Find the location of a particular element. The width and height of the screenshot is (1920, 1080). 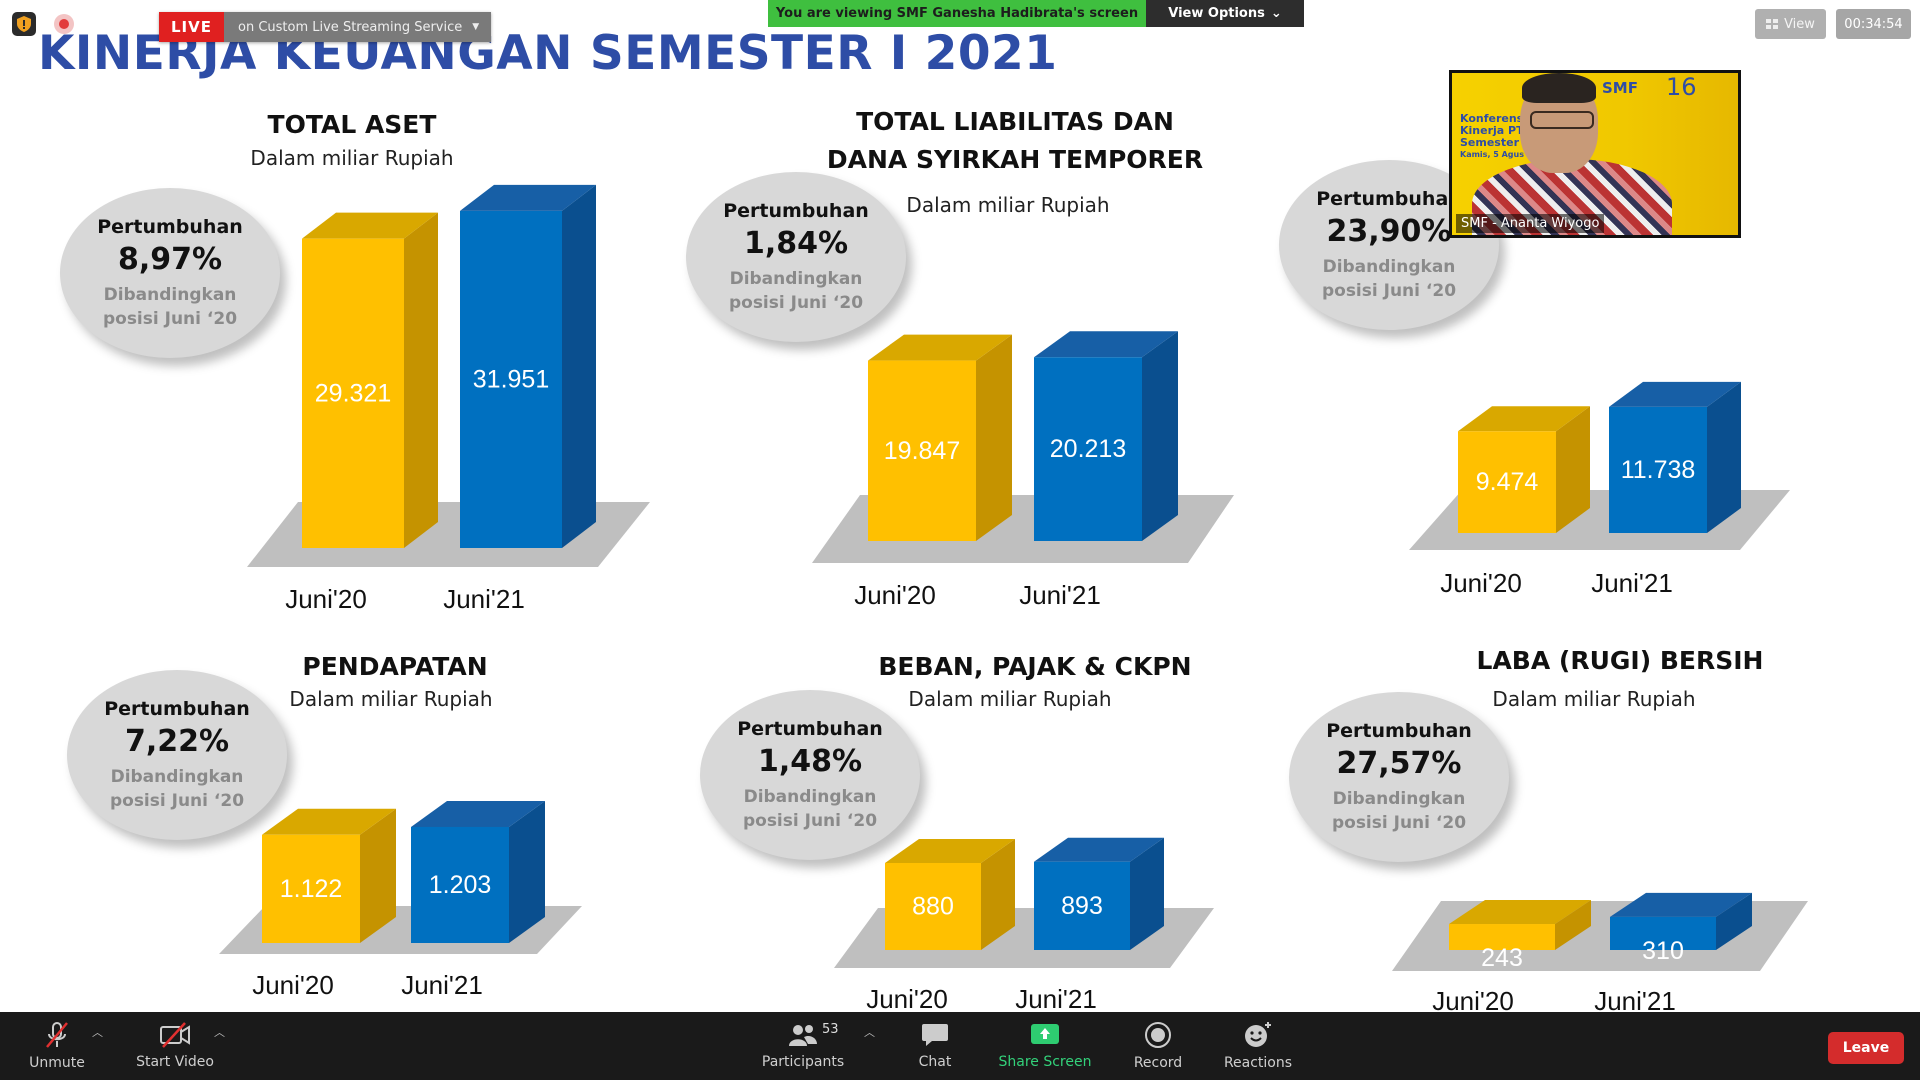

panel-title-liabilitas-line1: TOTAL LIABILITAS DAN is located at coordinates (1015, 121).